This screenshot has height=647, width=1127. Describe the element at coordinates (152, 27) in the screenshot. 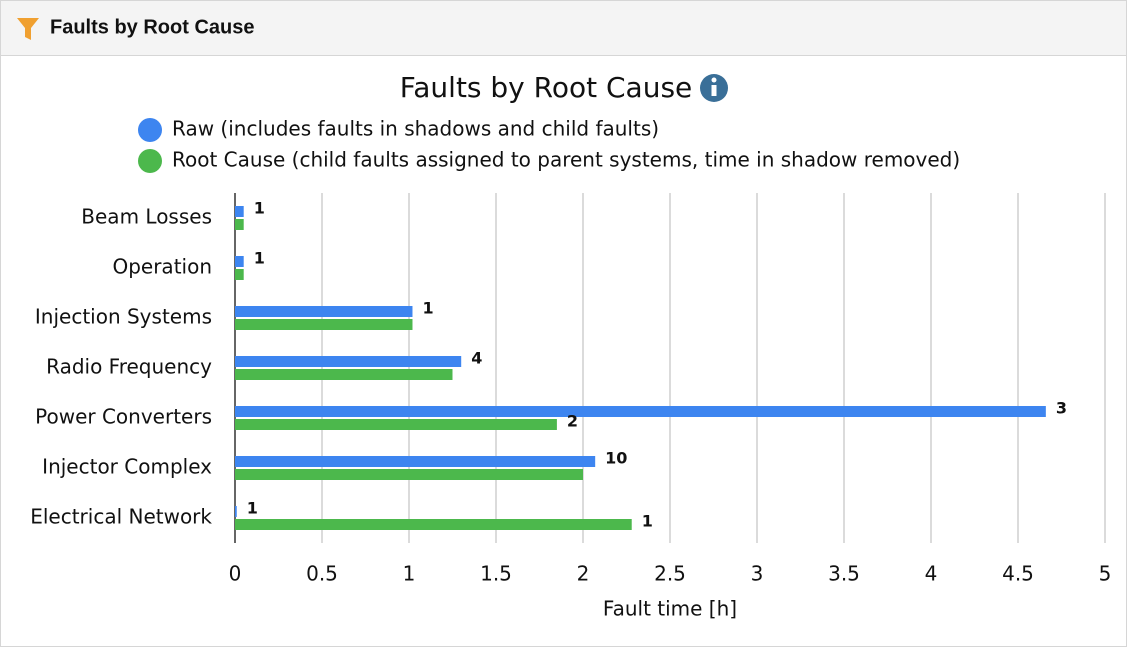

I see `panel-title: Faults by Root Cause` at that location.